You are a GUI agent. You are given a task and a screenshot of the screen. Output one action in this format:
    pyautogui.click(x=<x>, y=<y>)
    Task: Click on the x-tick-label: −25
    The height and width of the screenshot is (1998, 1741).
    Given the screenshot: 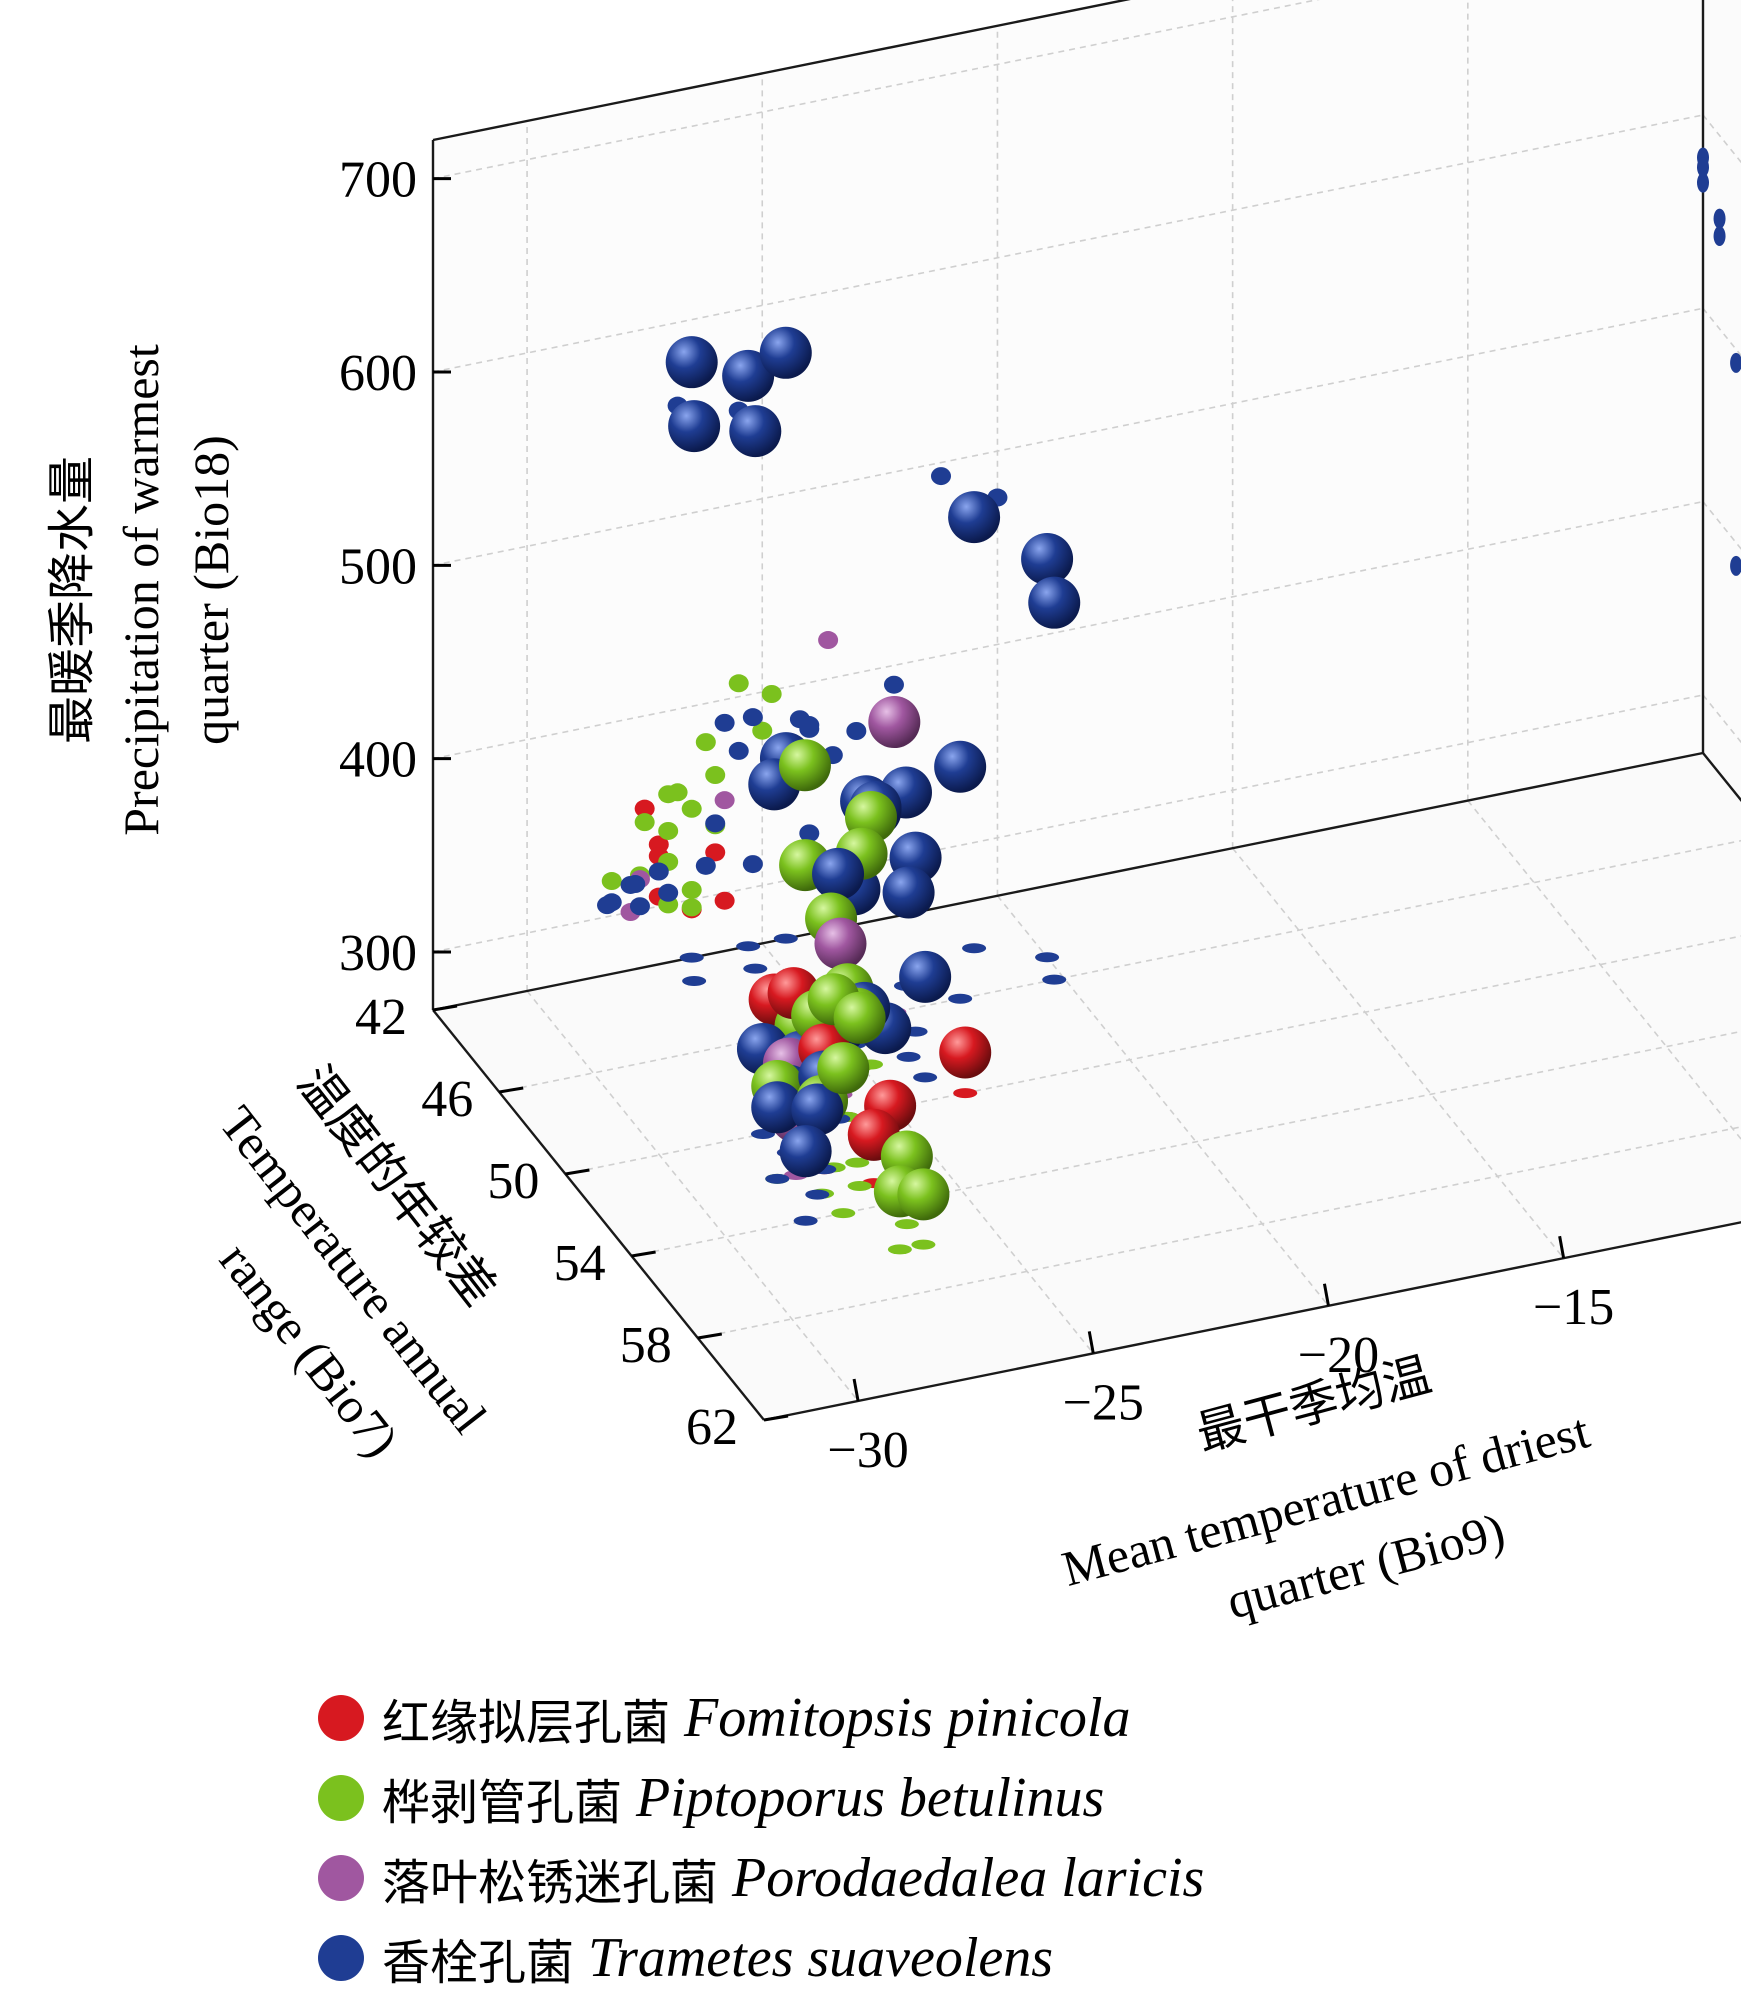 What is the action you would take?
    pyautogui.click(x=1103, y=1402)
    